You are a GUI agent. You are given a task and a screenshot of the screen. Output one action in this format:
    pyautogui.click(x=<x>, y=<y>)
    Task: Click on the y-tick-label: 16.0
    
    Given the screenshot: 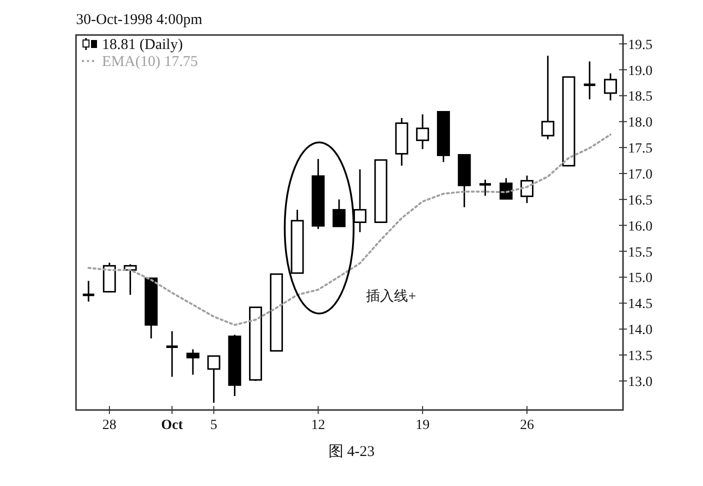 What is the action you would take?
    pyautogui.click(x=640, y=226)
    